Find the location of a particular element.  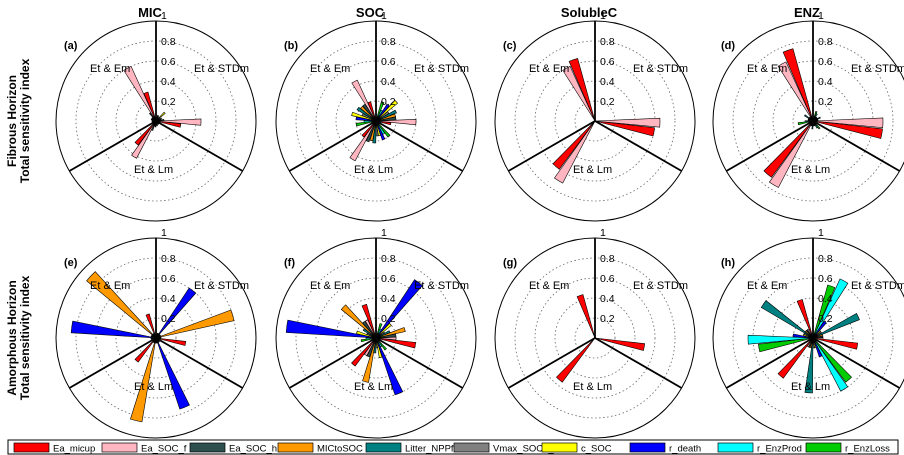

legend-label: Vmax_SOC0_f is located at coordinates (525, 449).